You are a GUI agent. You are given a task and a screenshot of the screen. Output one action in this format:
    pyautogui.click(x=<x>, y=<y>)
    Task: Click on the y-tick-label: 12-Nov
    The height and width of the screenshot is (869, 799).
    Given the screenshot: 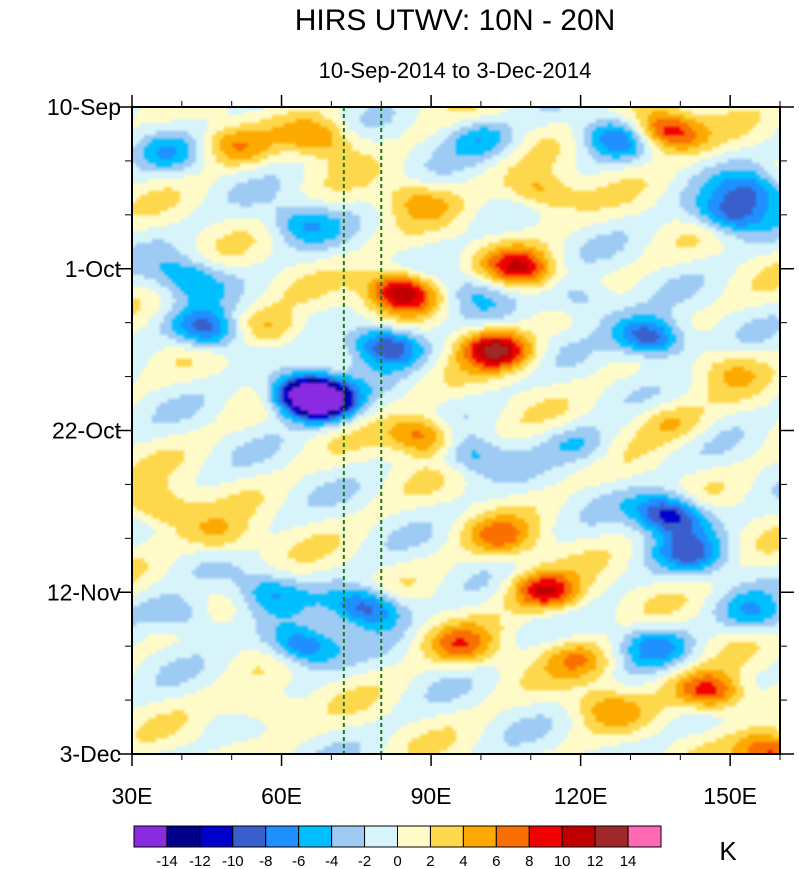 What is the action you would take?
    pyautogui.click(x=84, y=592)
    